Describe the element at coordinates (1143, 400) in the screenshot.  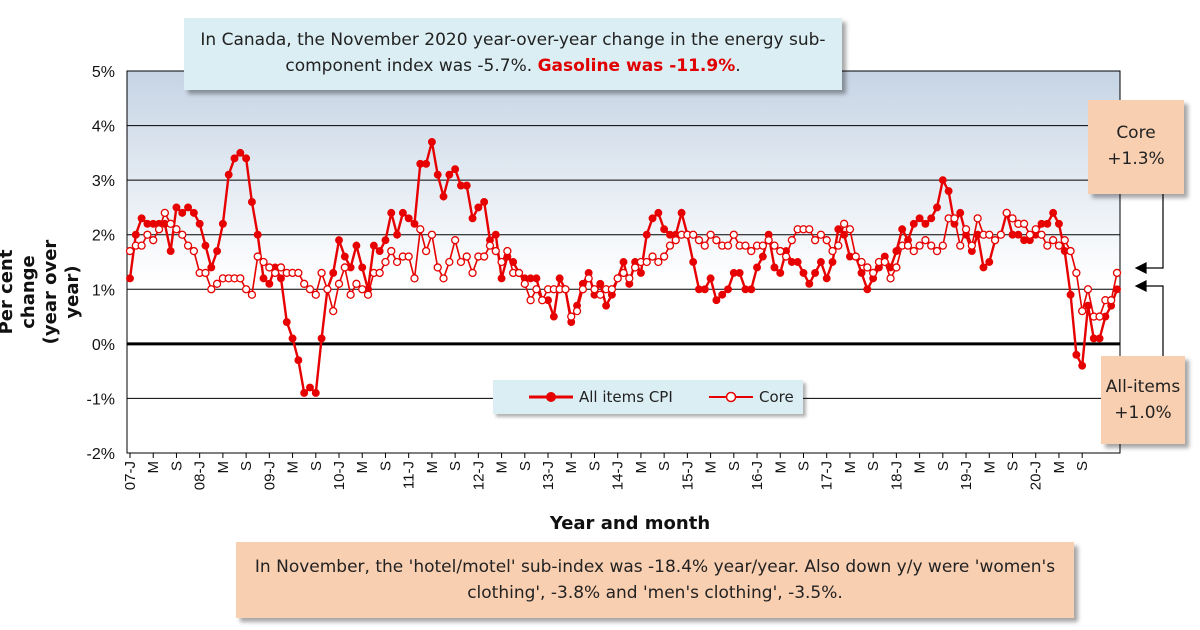
I see `all-items-value-box: All-items +1.0%` at that location.